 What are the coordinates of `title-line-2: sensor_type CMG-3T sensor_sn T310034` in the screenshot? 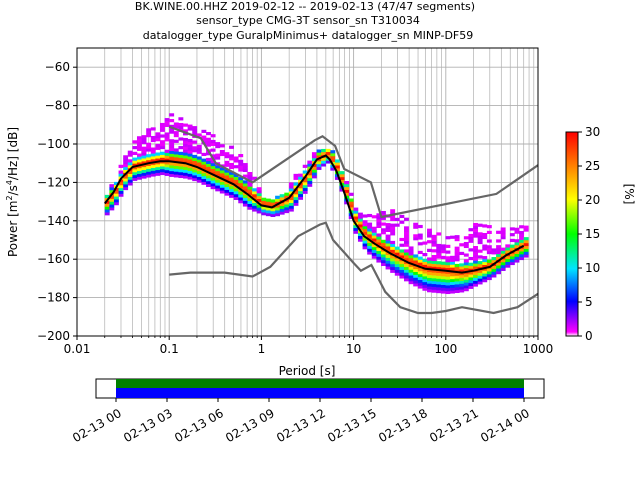 It's located at (308, 20).